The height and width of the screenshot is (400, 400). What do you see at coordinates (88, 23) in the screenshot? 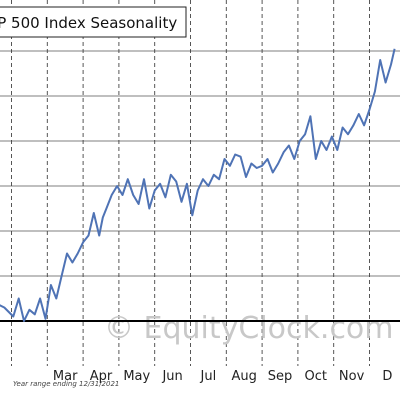
I see `chart-title: S&P 500 Index Seasonality` at bounding box center [88, 23].